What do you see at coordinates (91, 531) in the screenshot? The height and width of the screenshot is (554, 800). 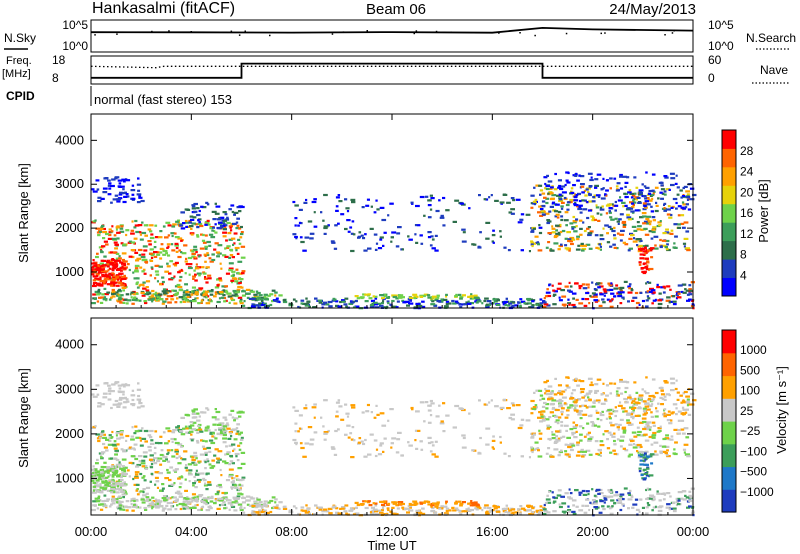 I see `x-tick-label: 00:00` at bounding box center [91, 531].